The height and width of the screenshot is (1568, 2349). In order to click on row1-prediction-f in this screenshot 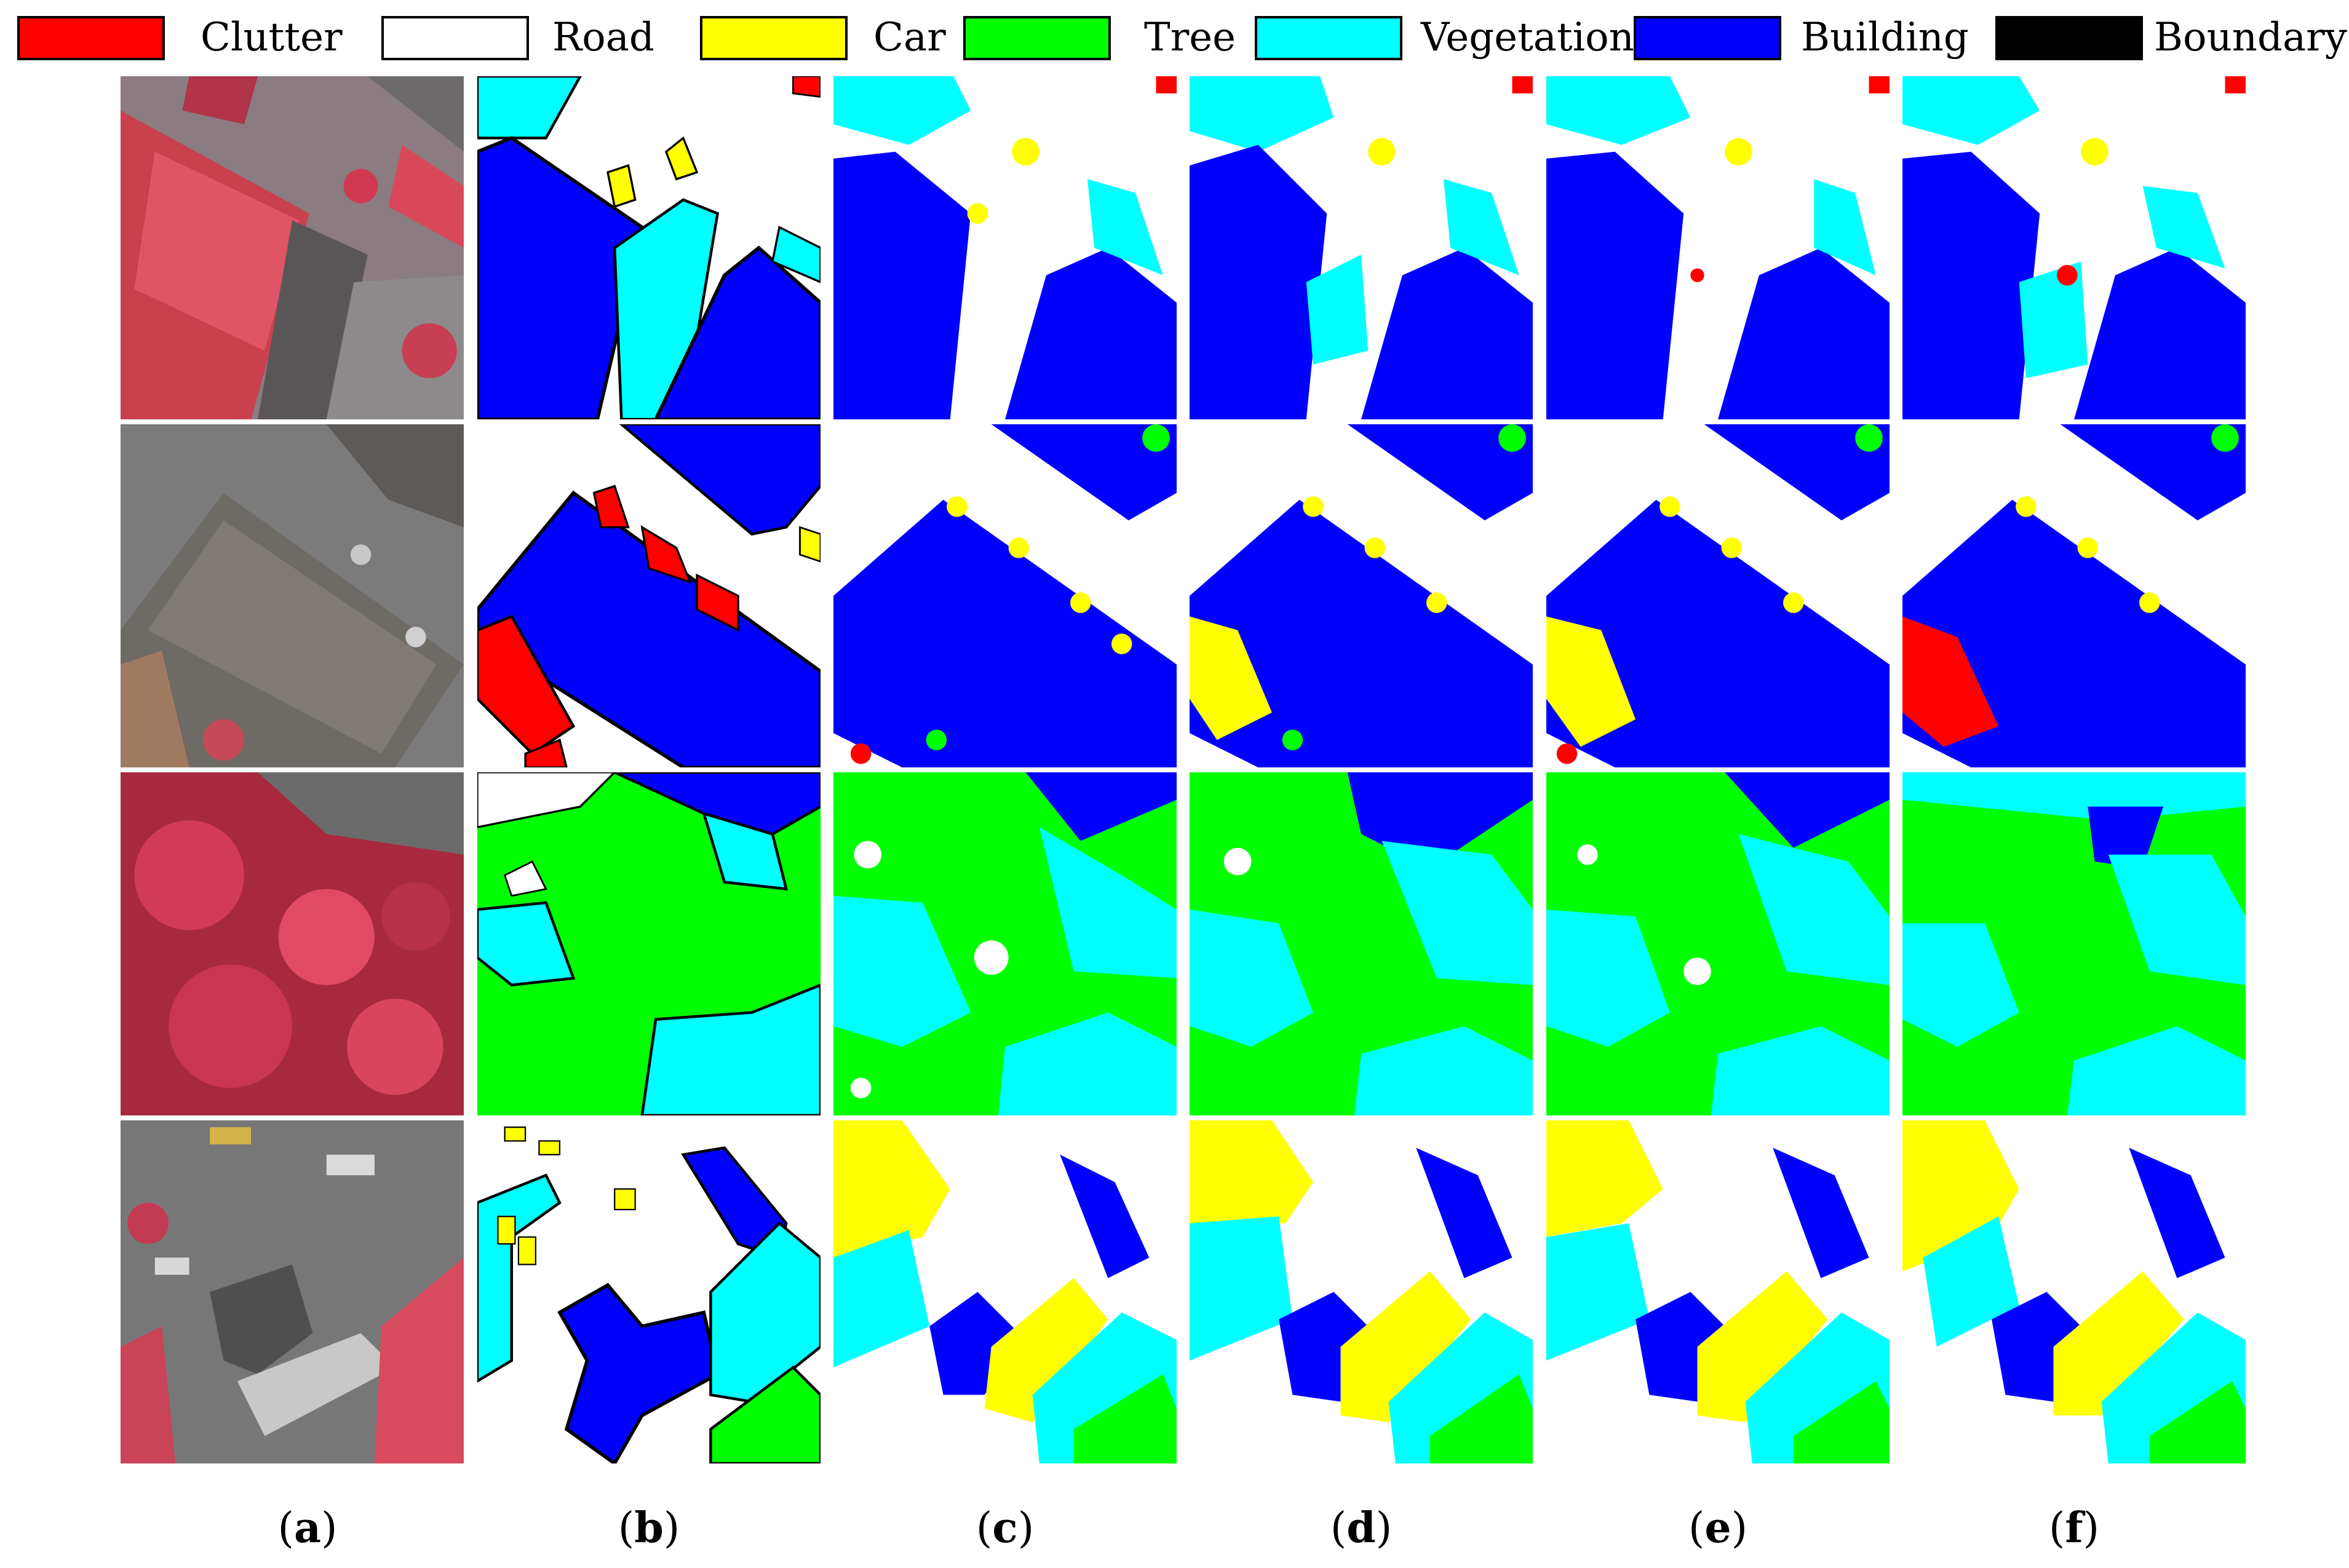, I will do `click(2074, 247)`.